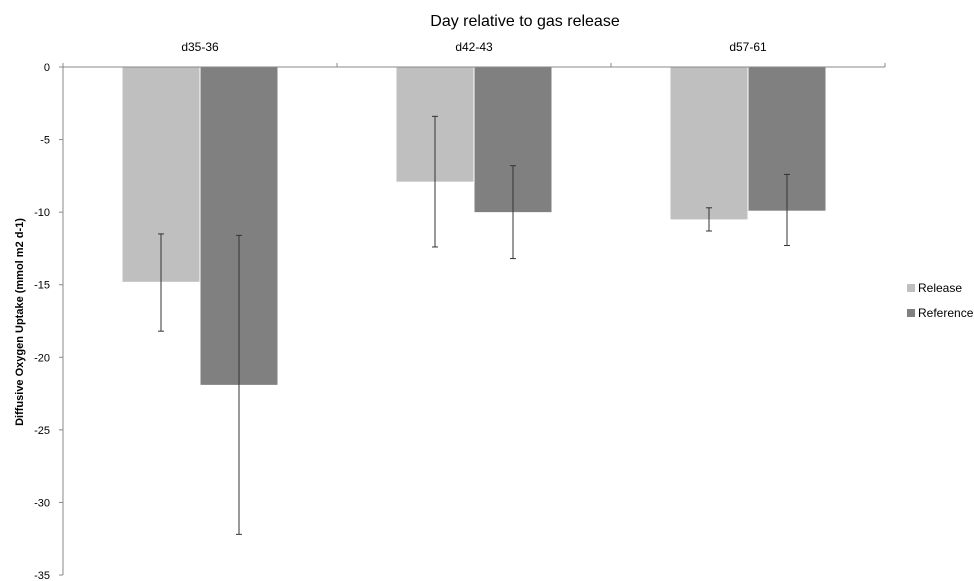 The image size is (974, 581). I want to click on chart-title: Day relative to gas release, so click(525, 21).